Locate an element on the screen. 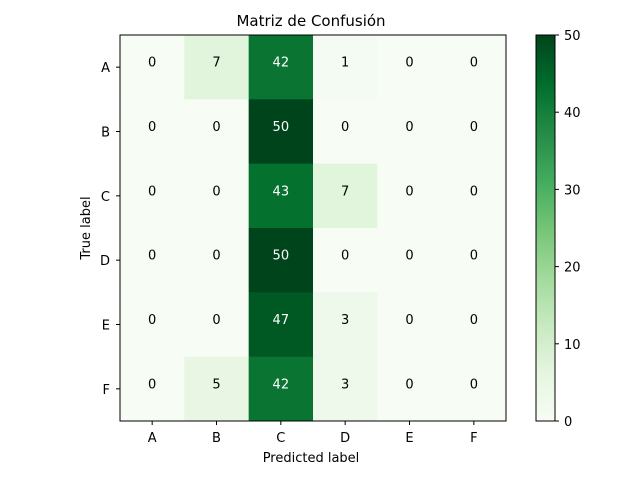 The width and height of the screenshot is (640, 480). y-tick-label: A is located at coordinates (105, 68).